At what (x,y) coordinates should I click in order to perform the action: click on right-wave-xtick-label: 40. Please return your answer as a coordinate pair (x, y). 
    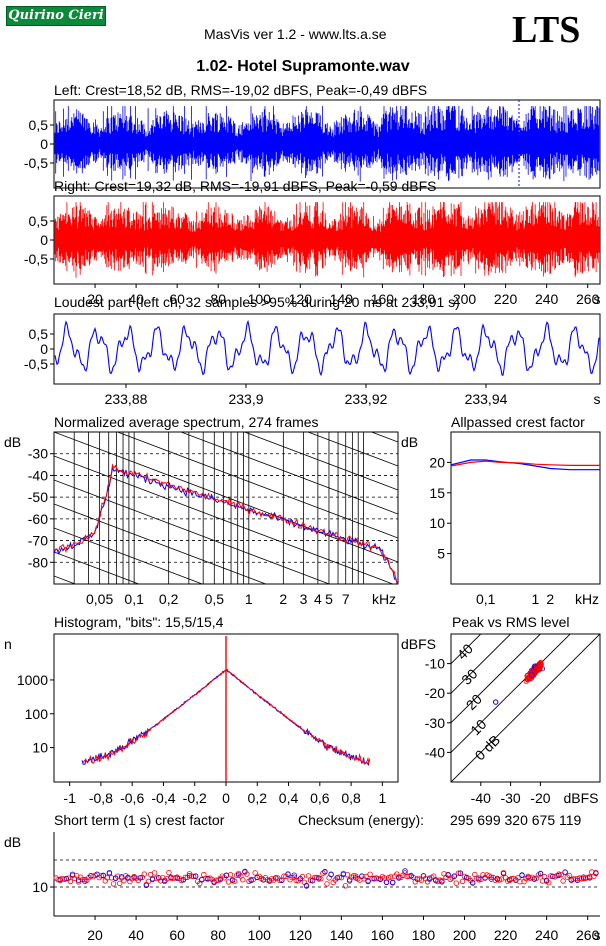
    Looking at the image, I should click on (136, 299).